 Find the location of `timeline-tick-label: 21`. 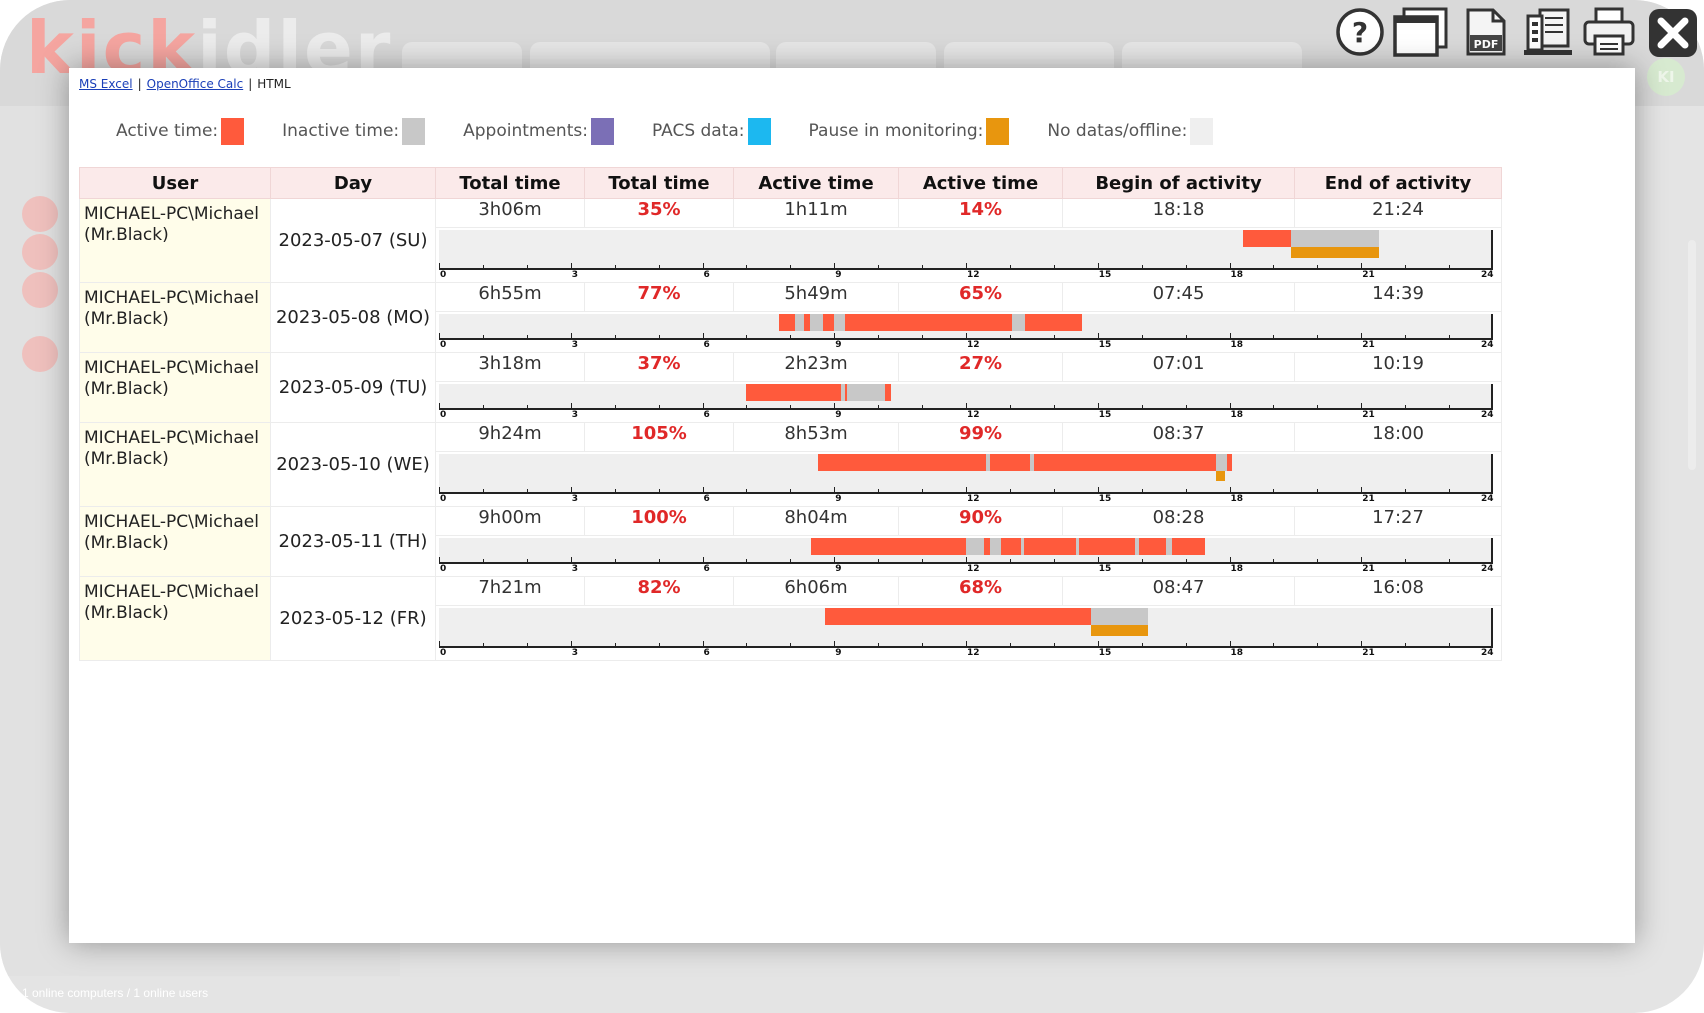

timeline-tick-label: 21 is located at coordinates (1368, 569).